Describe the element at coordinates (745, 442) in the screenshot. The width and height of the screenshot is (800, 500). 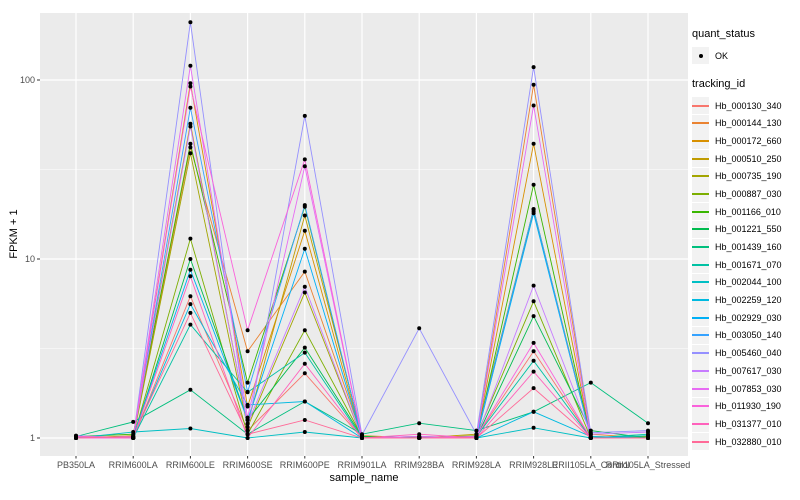
I see `legend-item: Hb_032880_010` at that location.